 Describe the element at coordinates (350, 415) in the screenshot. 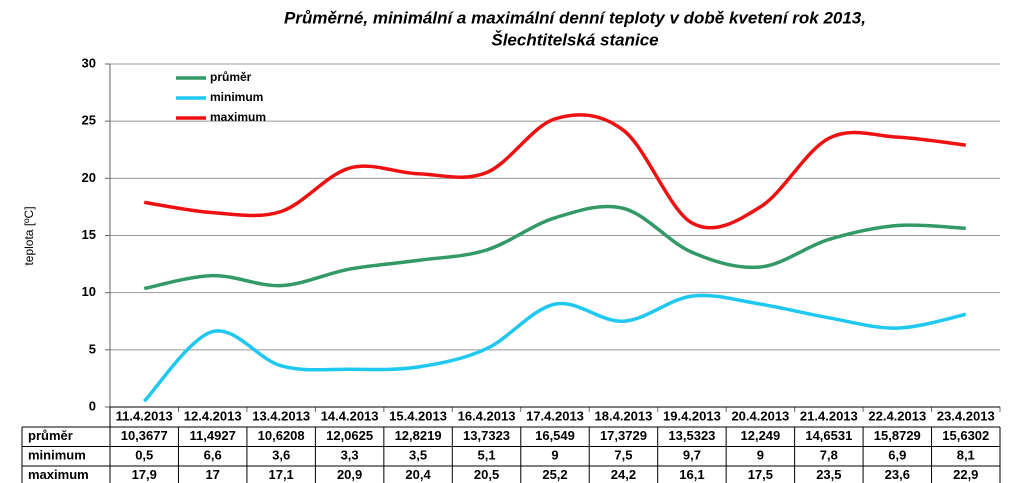

I see `x-tick-label: 14.4.2013` at that location.